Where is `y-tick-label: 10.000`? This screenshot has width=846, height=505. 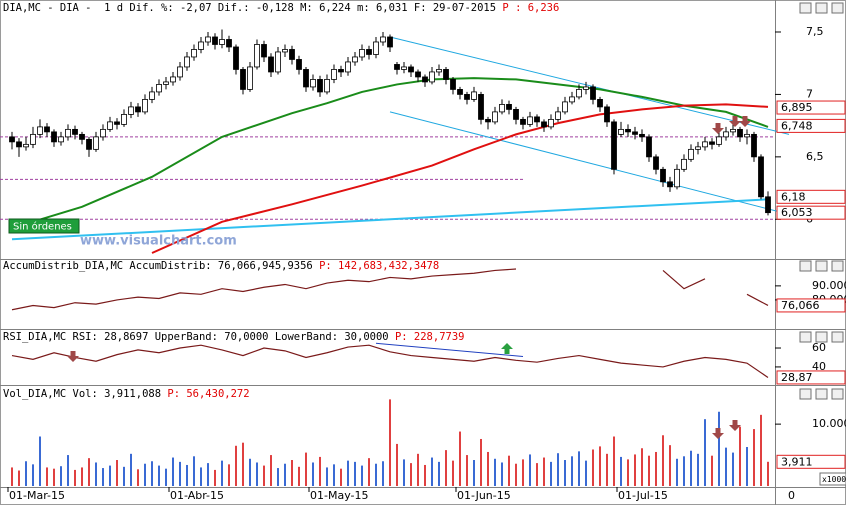
y-tick-label: 10.000 is located at coordinates (829, 423).